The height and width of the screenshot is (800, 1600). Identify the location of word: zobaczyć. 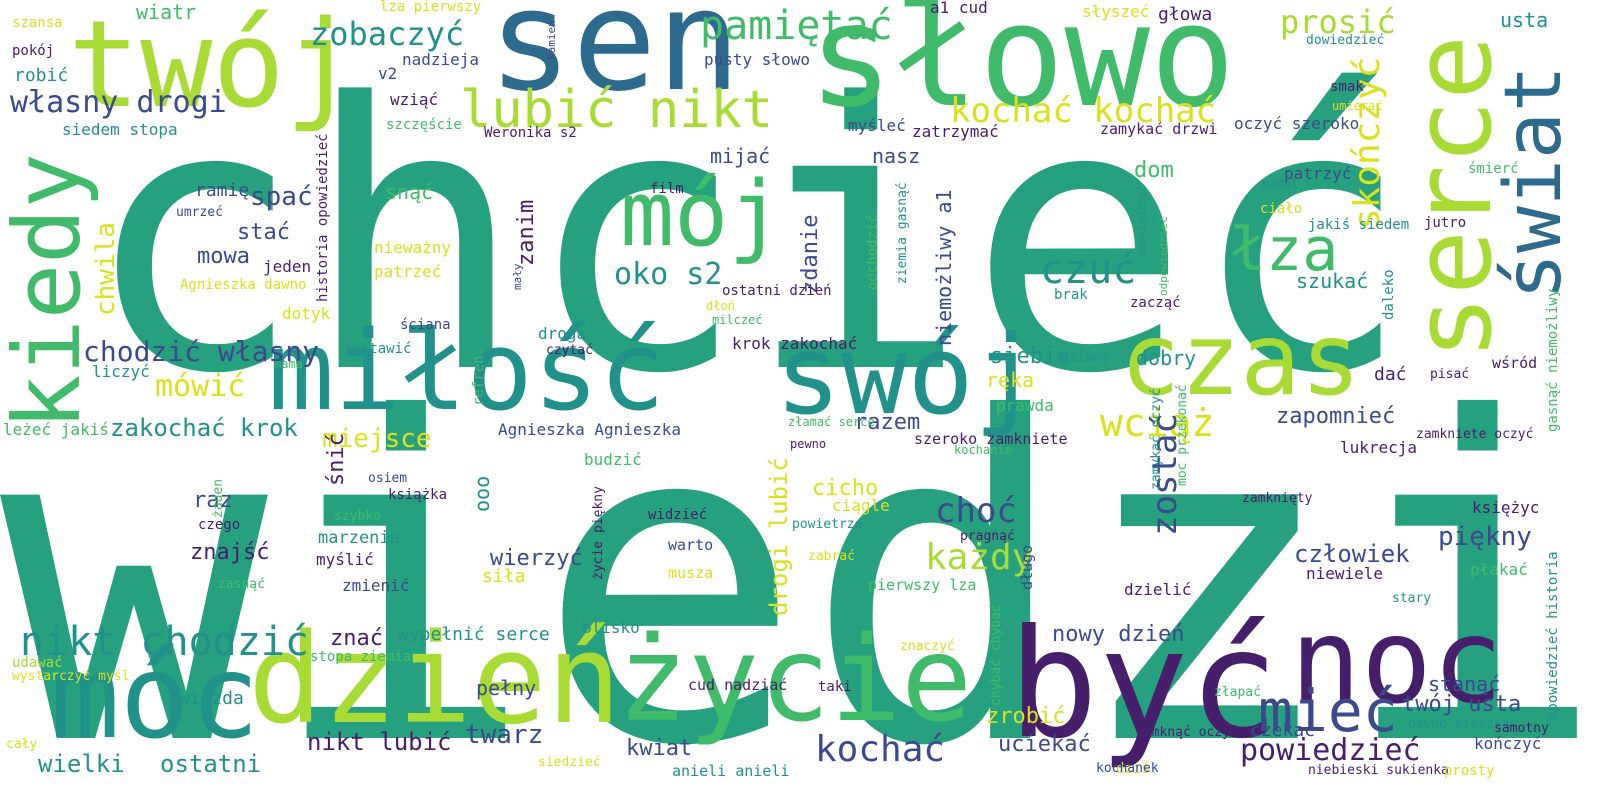
(387, 34).